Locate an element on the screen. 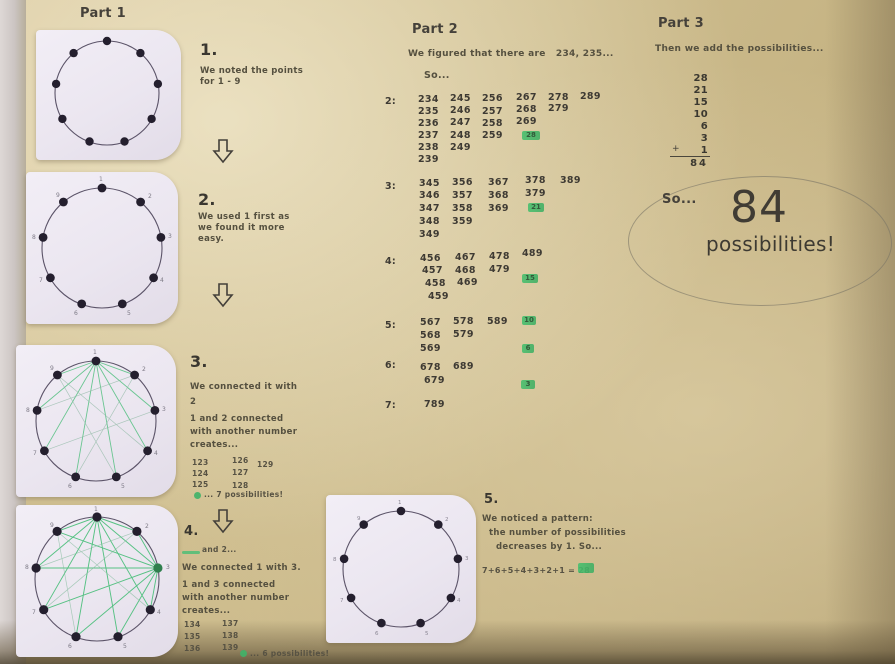 This screenshot has height=664, width=895. g5-r1-c1: 567 is located at coordinates (430, 322).